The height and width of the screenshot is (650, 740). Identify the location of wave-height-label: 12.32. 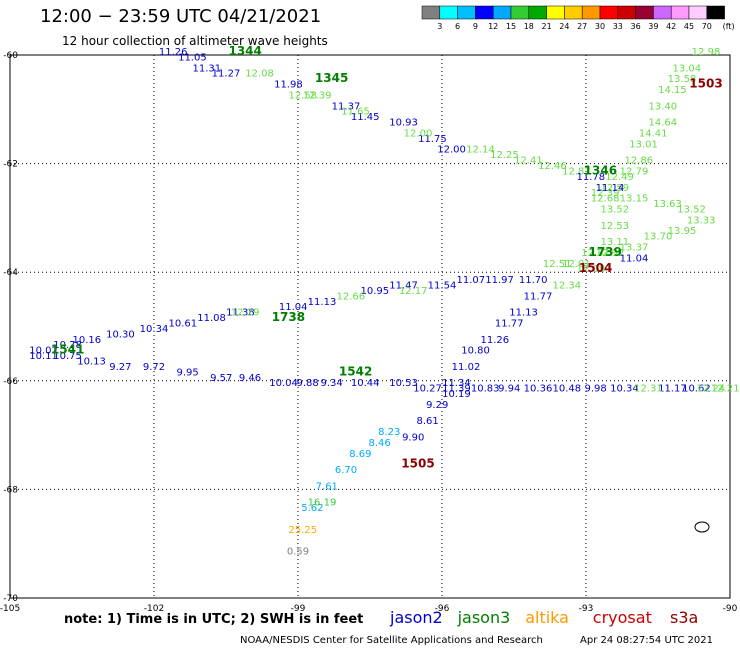
(595, 253).